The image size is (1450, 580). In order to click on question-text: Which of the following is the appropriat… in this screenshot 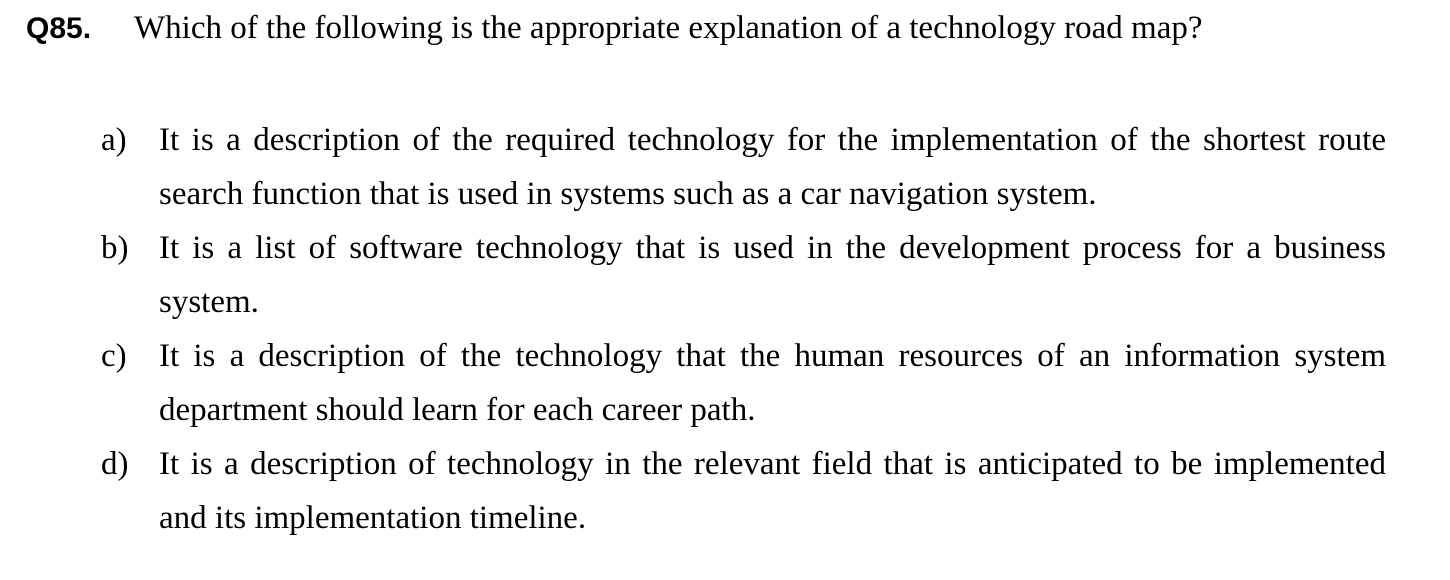, I will do `click(668, 28)`.